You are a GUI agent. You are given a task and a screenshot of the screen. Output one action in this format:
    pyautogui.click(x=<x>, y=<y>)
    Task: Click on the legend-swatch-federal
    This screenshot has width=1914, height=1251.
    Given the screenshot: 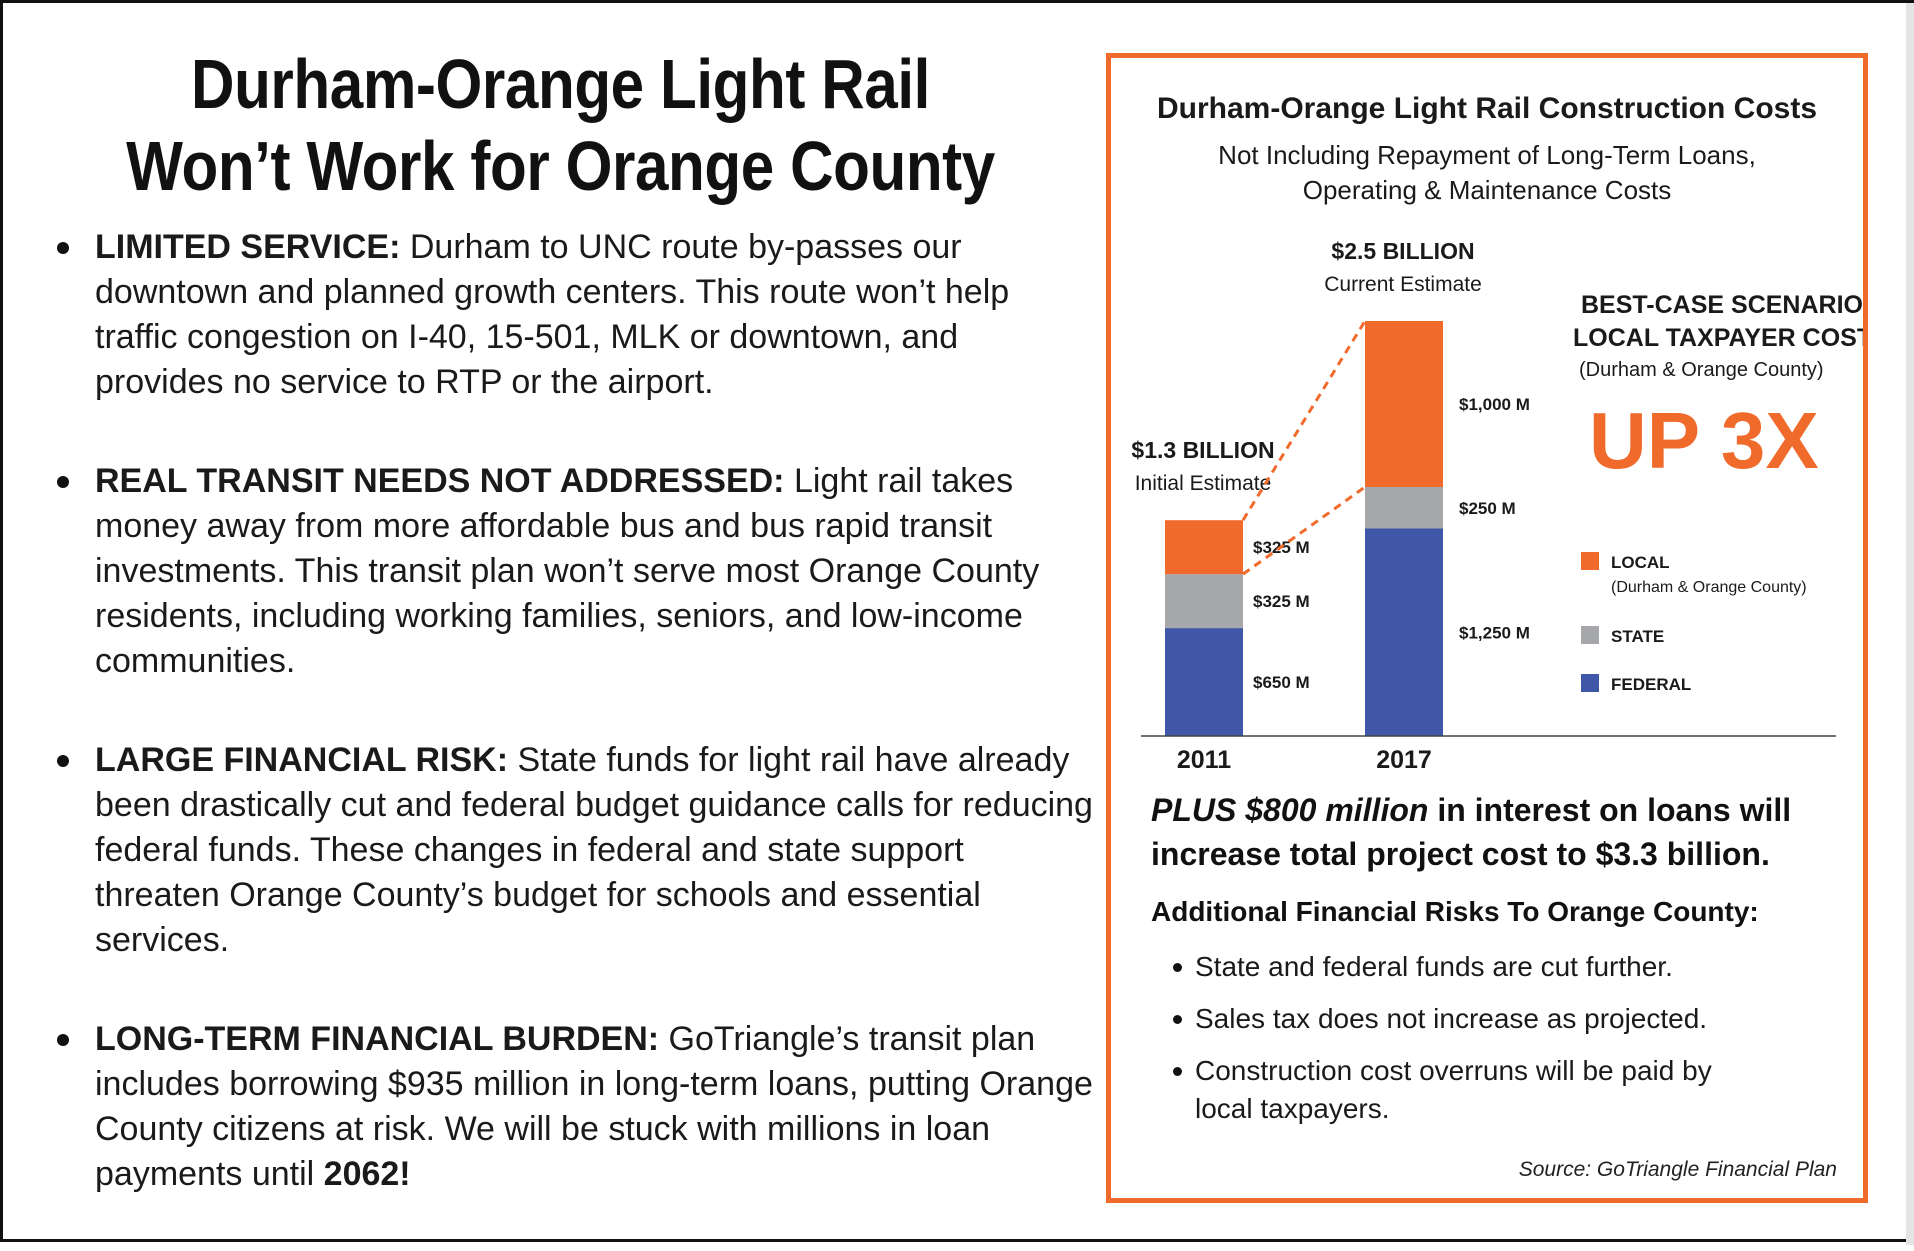 What is the action you would take?
    pyautogui.click(x=1590, y=683)
    